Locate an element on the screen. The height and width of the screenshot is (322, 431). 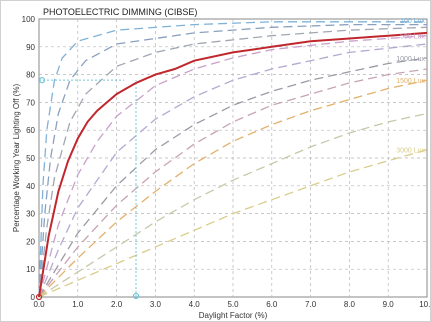
series-label: 1500 Lux is located at coordinates (410, 81).